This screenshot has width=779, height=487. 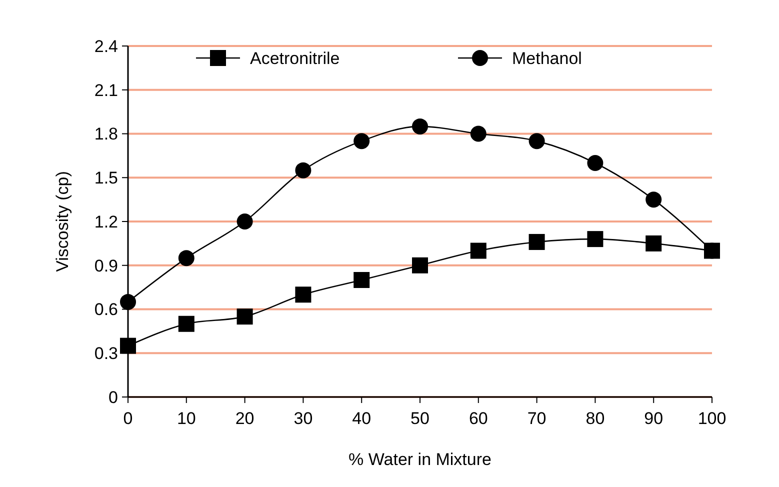 What do you see at coordinates (186, 418) in the screenshot?
I see `x-tick-label: 10` at bounding box center [186, 418].